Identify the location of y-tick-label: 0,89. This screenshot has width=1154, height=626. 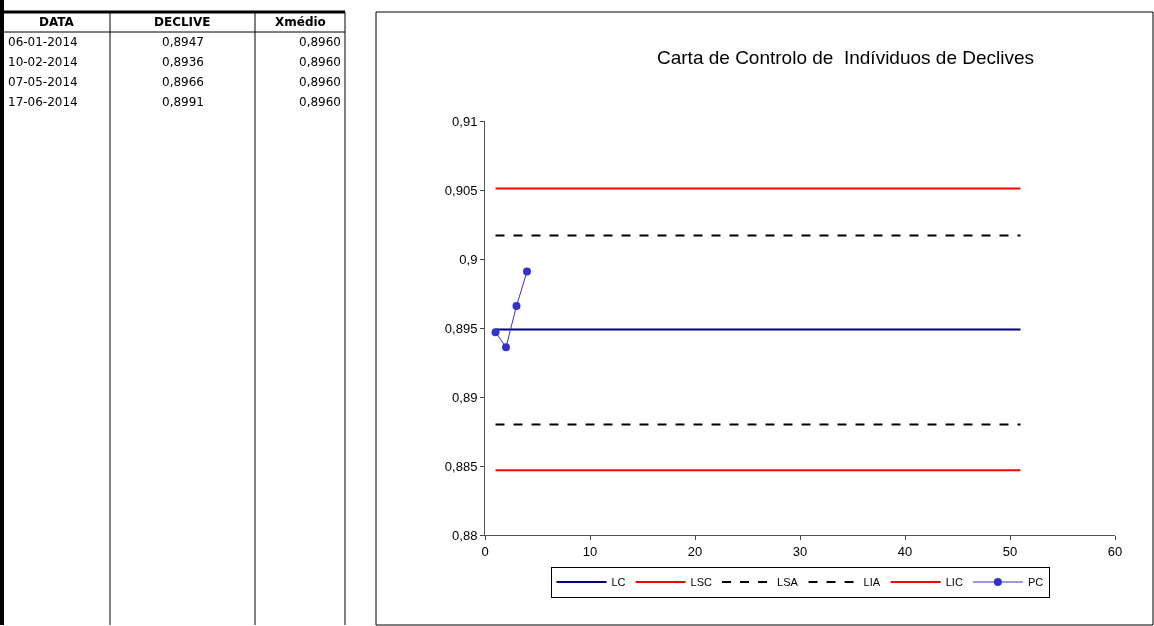
(465, 397).